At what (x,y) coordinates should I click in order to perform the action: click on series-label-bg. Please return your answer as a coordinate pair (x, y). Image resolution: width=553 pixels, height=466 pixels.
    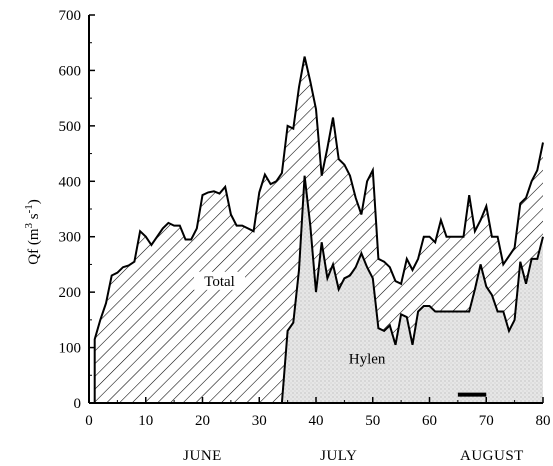
    Looking at the image, I should click on (220, 280).